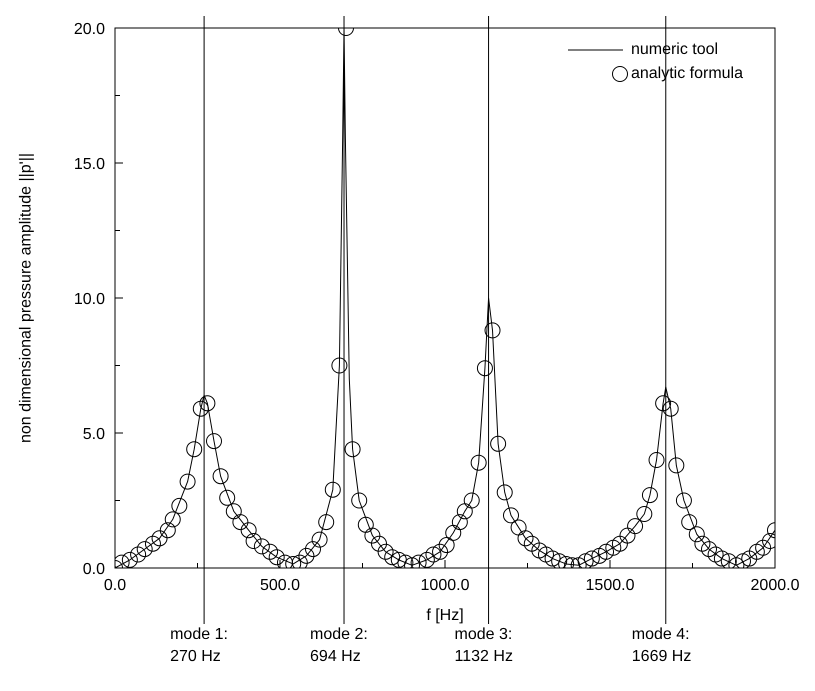 Image resolution: width=815 pixels, height=691 pixels. Describe the element at coordinates (339, 645) in the screenshot. I see `ref-line-label: mode 2: 694 Hz` at that location.